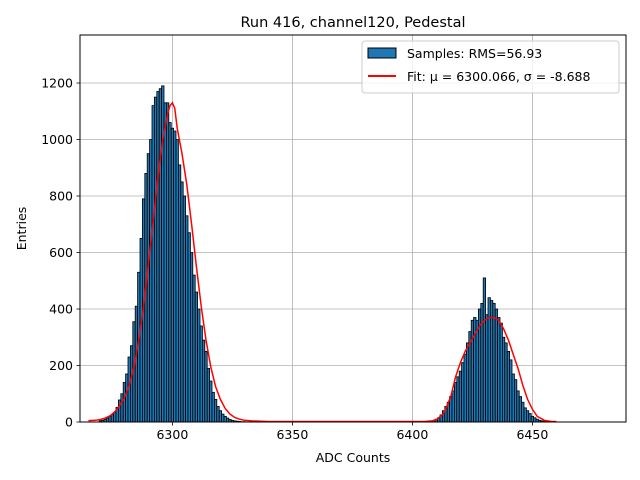 The image size is (640, 480). Describe the element at coordinates (498, 76) in the screenshot. I see `legend-label-fit: Fit: μ = 6300.066, σ = -8.688` at that location.